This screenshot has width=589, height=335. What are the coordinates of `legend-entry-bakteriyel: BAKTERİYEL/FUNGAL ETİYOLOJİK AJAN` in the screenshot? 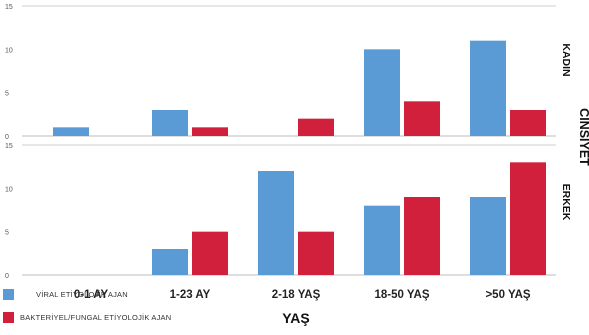 It's located at (87, 317).